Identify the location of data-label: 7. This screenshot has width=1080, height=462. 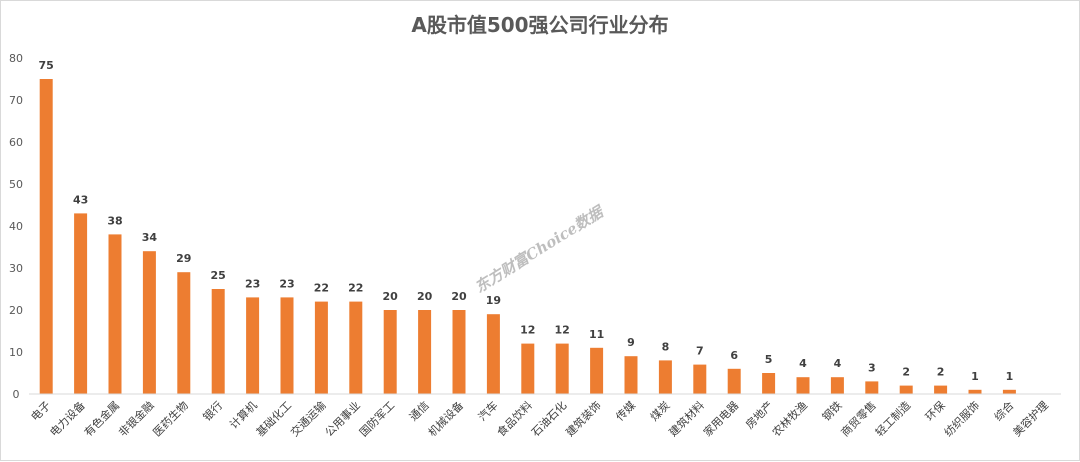
(700, 351).